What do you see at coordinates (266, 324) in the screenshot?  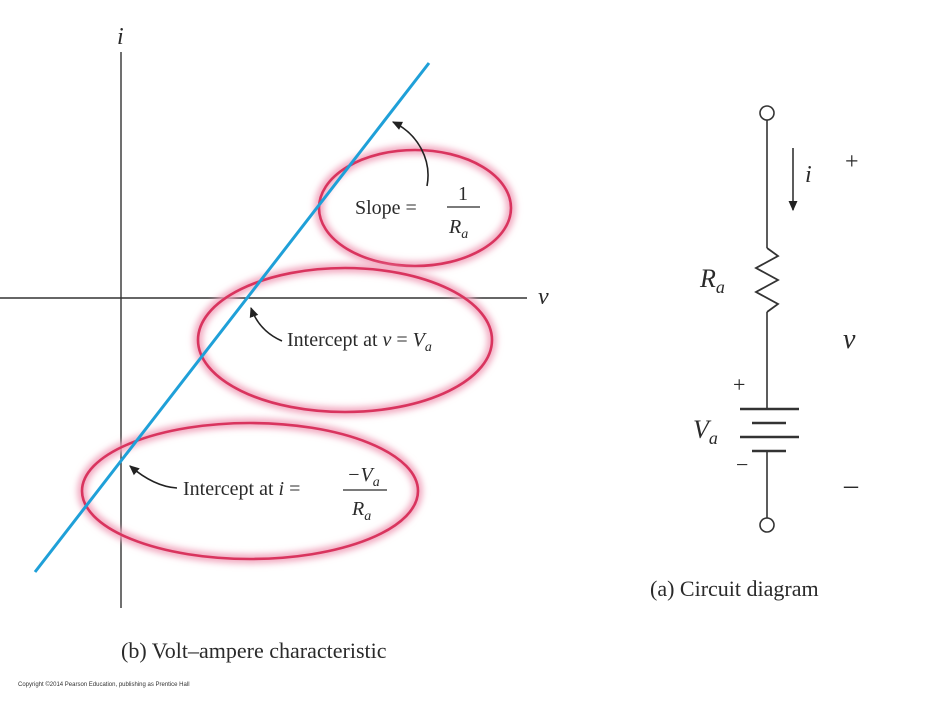 I see `v-intercept-arrow` at bounding box center [266, 324].